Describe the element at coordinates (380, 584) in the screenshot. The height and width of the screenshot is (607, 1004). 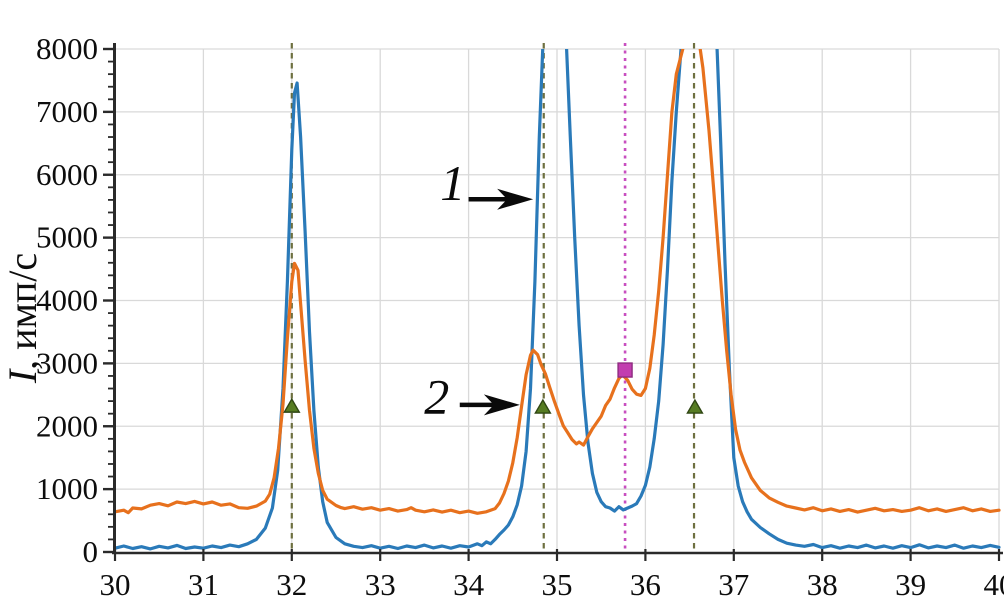
I see `x-tick-label: 33` at that location.